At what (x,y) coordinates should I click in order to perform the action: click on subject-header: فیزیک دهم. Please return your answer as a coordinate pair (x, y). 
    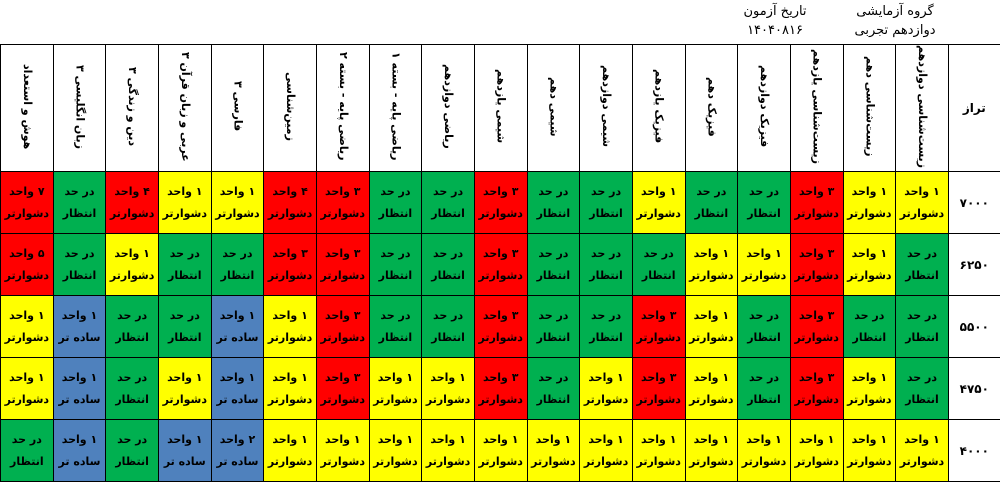
    Looking at the image, I should click on (711, 108).